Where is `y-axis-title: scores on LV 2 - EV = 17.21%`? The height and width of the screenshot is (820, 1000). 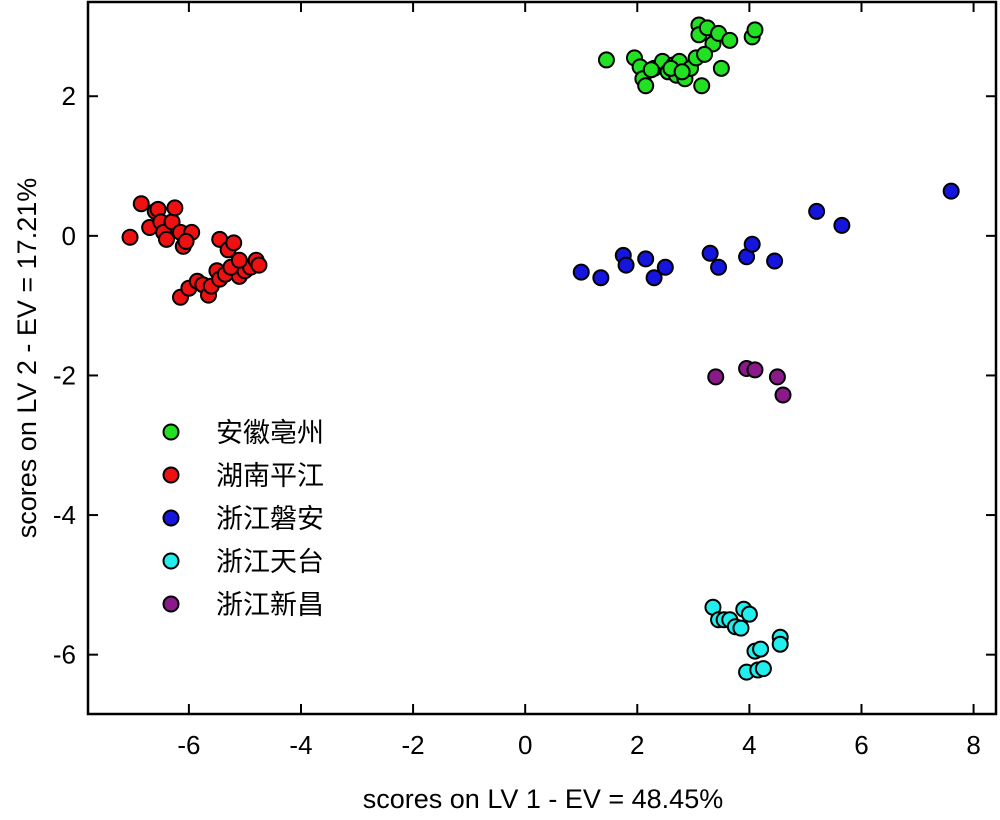 y-axis-title: scores on LV 2 - EV = 17.21% is located at coordinates (27, 358).